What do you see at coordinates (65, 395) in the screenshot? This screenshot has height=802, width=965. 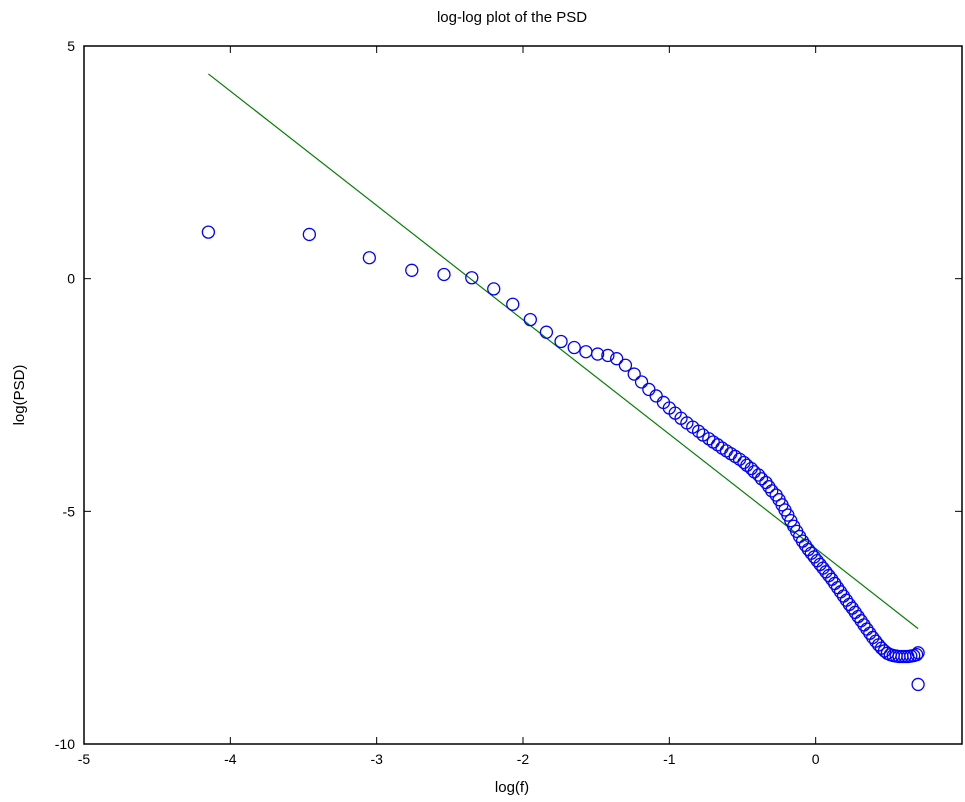 I see `y-tick-labels: -10 -5 0 5` at bounding box center [65, 395].